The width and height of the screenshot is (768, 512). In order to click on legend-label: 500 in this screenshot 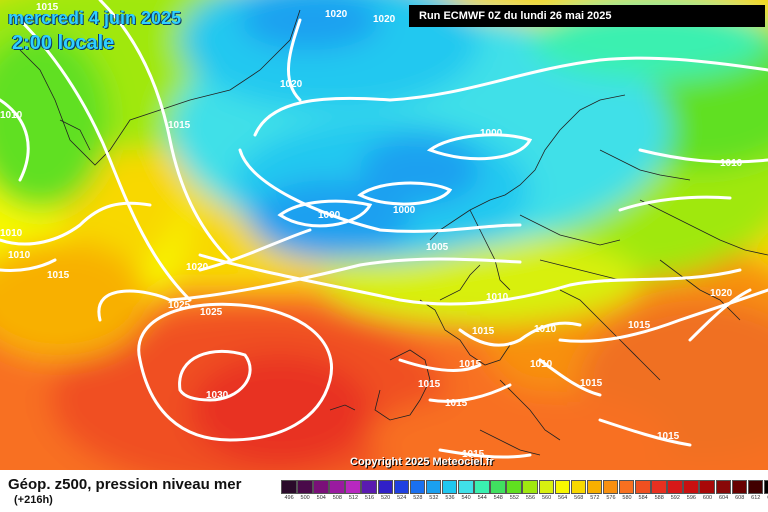, I will do `click(305, 498)`.